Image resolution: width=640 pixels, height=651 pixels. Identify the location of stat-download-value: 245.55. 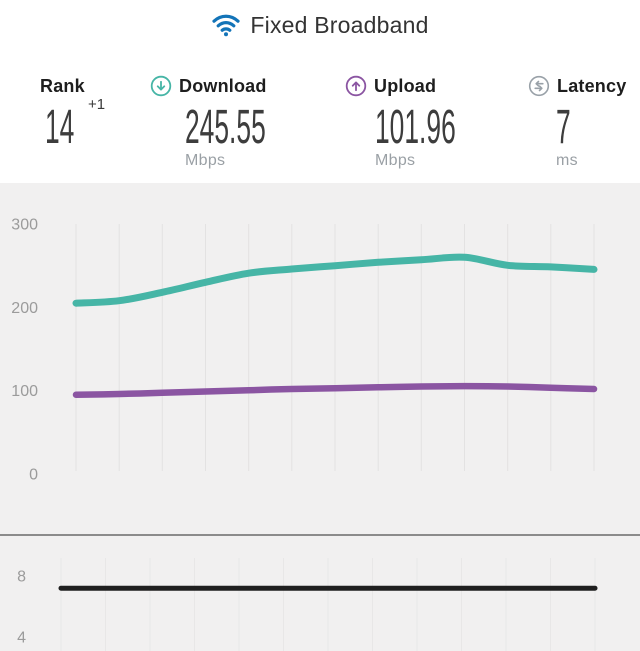
(225, 127).